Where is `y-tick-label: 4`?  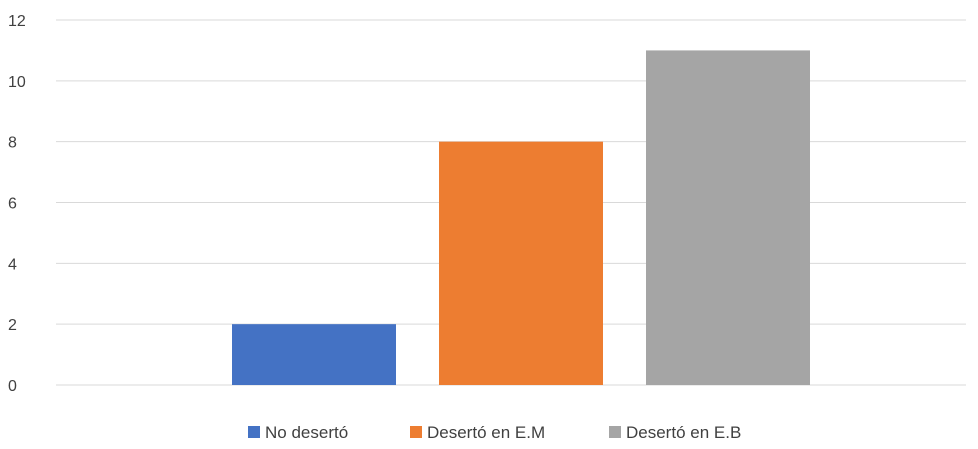
y-tick-label: 4 is located at coordinates (12, 264).